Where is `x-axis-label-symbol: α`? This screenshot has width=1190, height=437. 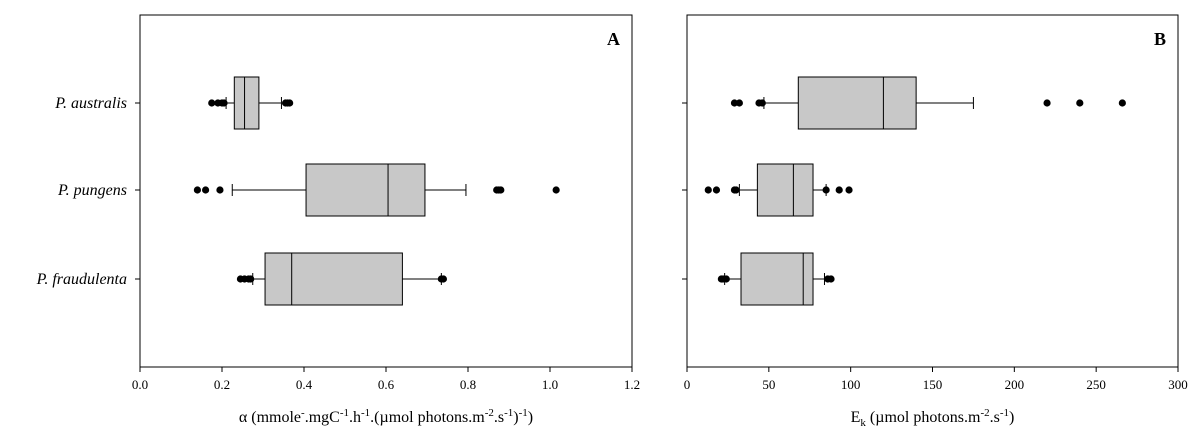 x-axis-label-symbol: α is located at coordinates (243, 417).